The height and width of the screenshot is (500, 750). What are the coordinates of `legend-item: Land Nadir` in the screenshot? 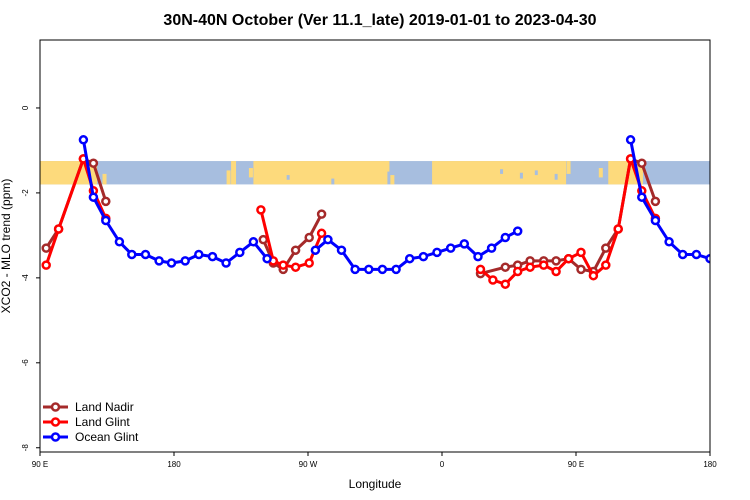 It's located at (88, 407).